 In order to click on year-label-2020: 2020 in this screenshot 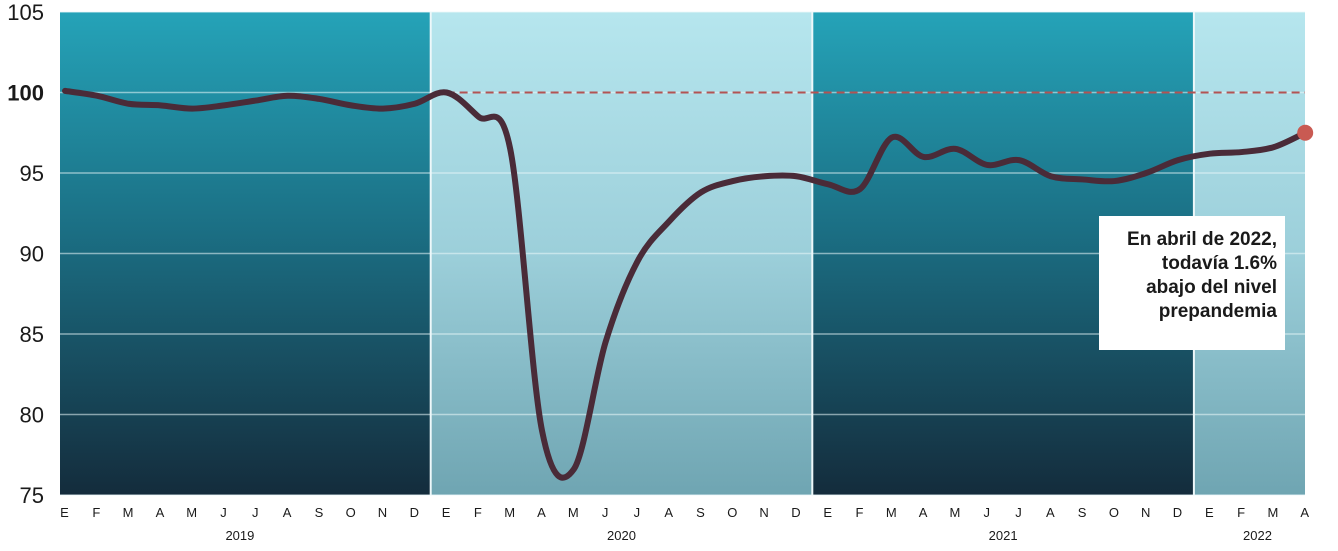, I will do `click(621, 535)`.